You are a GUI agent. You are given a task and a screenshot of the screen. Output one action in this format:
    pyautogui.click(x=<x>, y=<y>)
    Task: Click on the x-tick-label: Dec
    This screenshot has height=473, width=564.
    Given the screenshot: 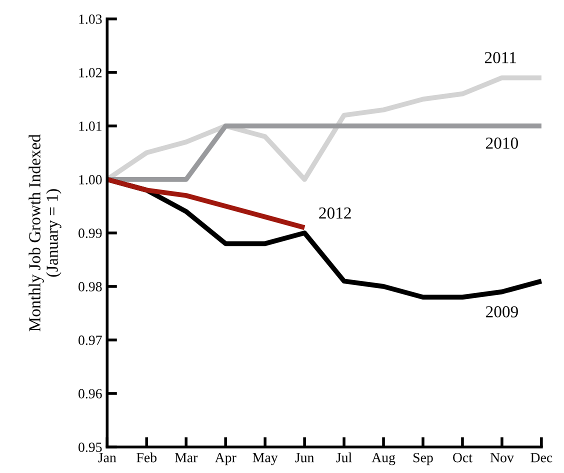 What is the action you would take?
    pyautogui.click(x=541, y=457)
    